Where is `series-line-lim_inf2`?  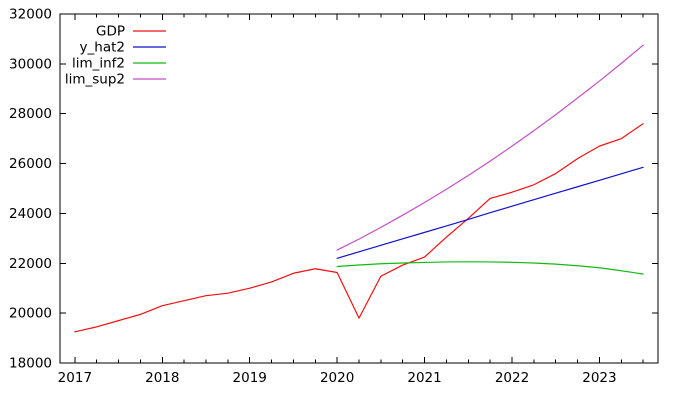 series-line-lim_inf2 is located at coordinates (490, 268).